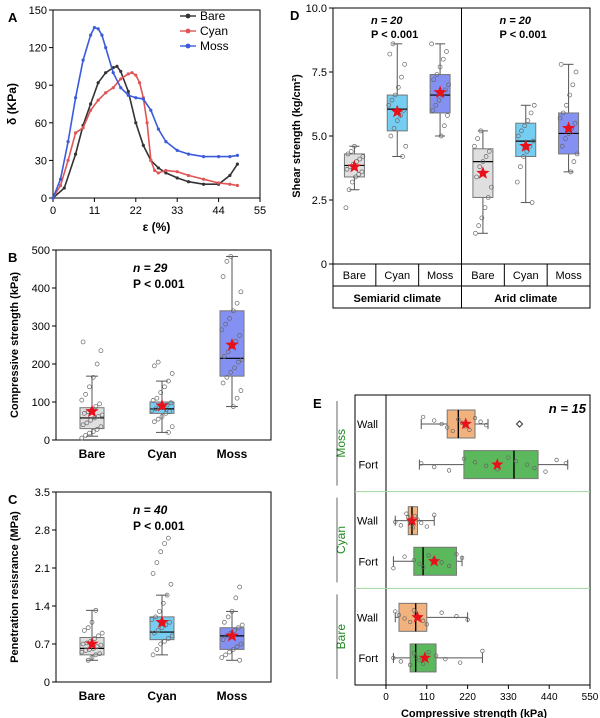  Describe the element at coordinates (41, 161) in the screenshot. I see `y-tick-label: 30` at that location.